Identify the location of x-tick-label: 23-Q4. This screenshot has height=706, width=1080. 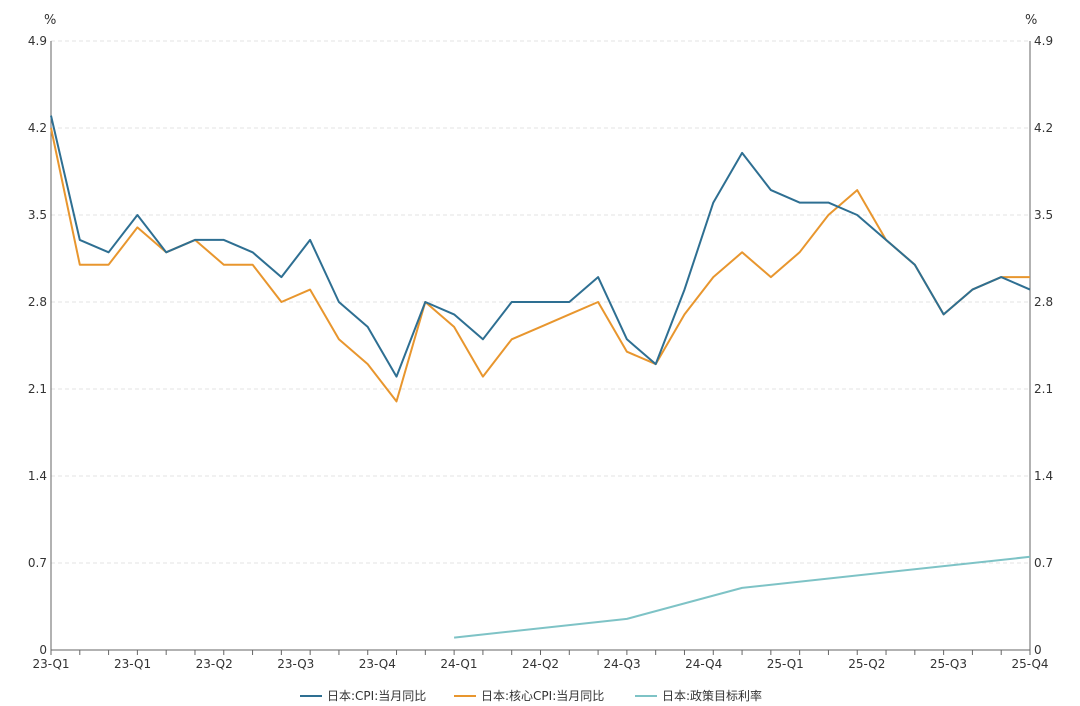
(377, 664).